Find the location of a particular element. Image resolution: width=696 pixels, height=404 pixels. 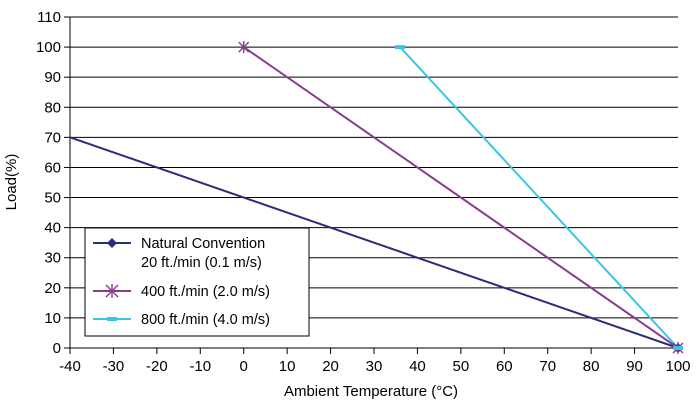

x-tick-label: 50 is located at coordinates (461, 366).